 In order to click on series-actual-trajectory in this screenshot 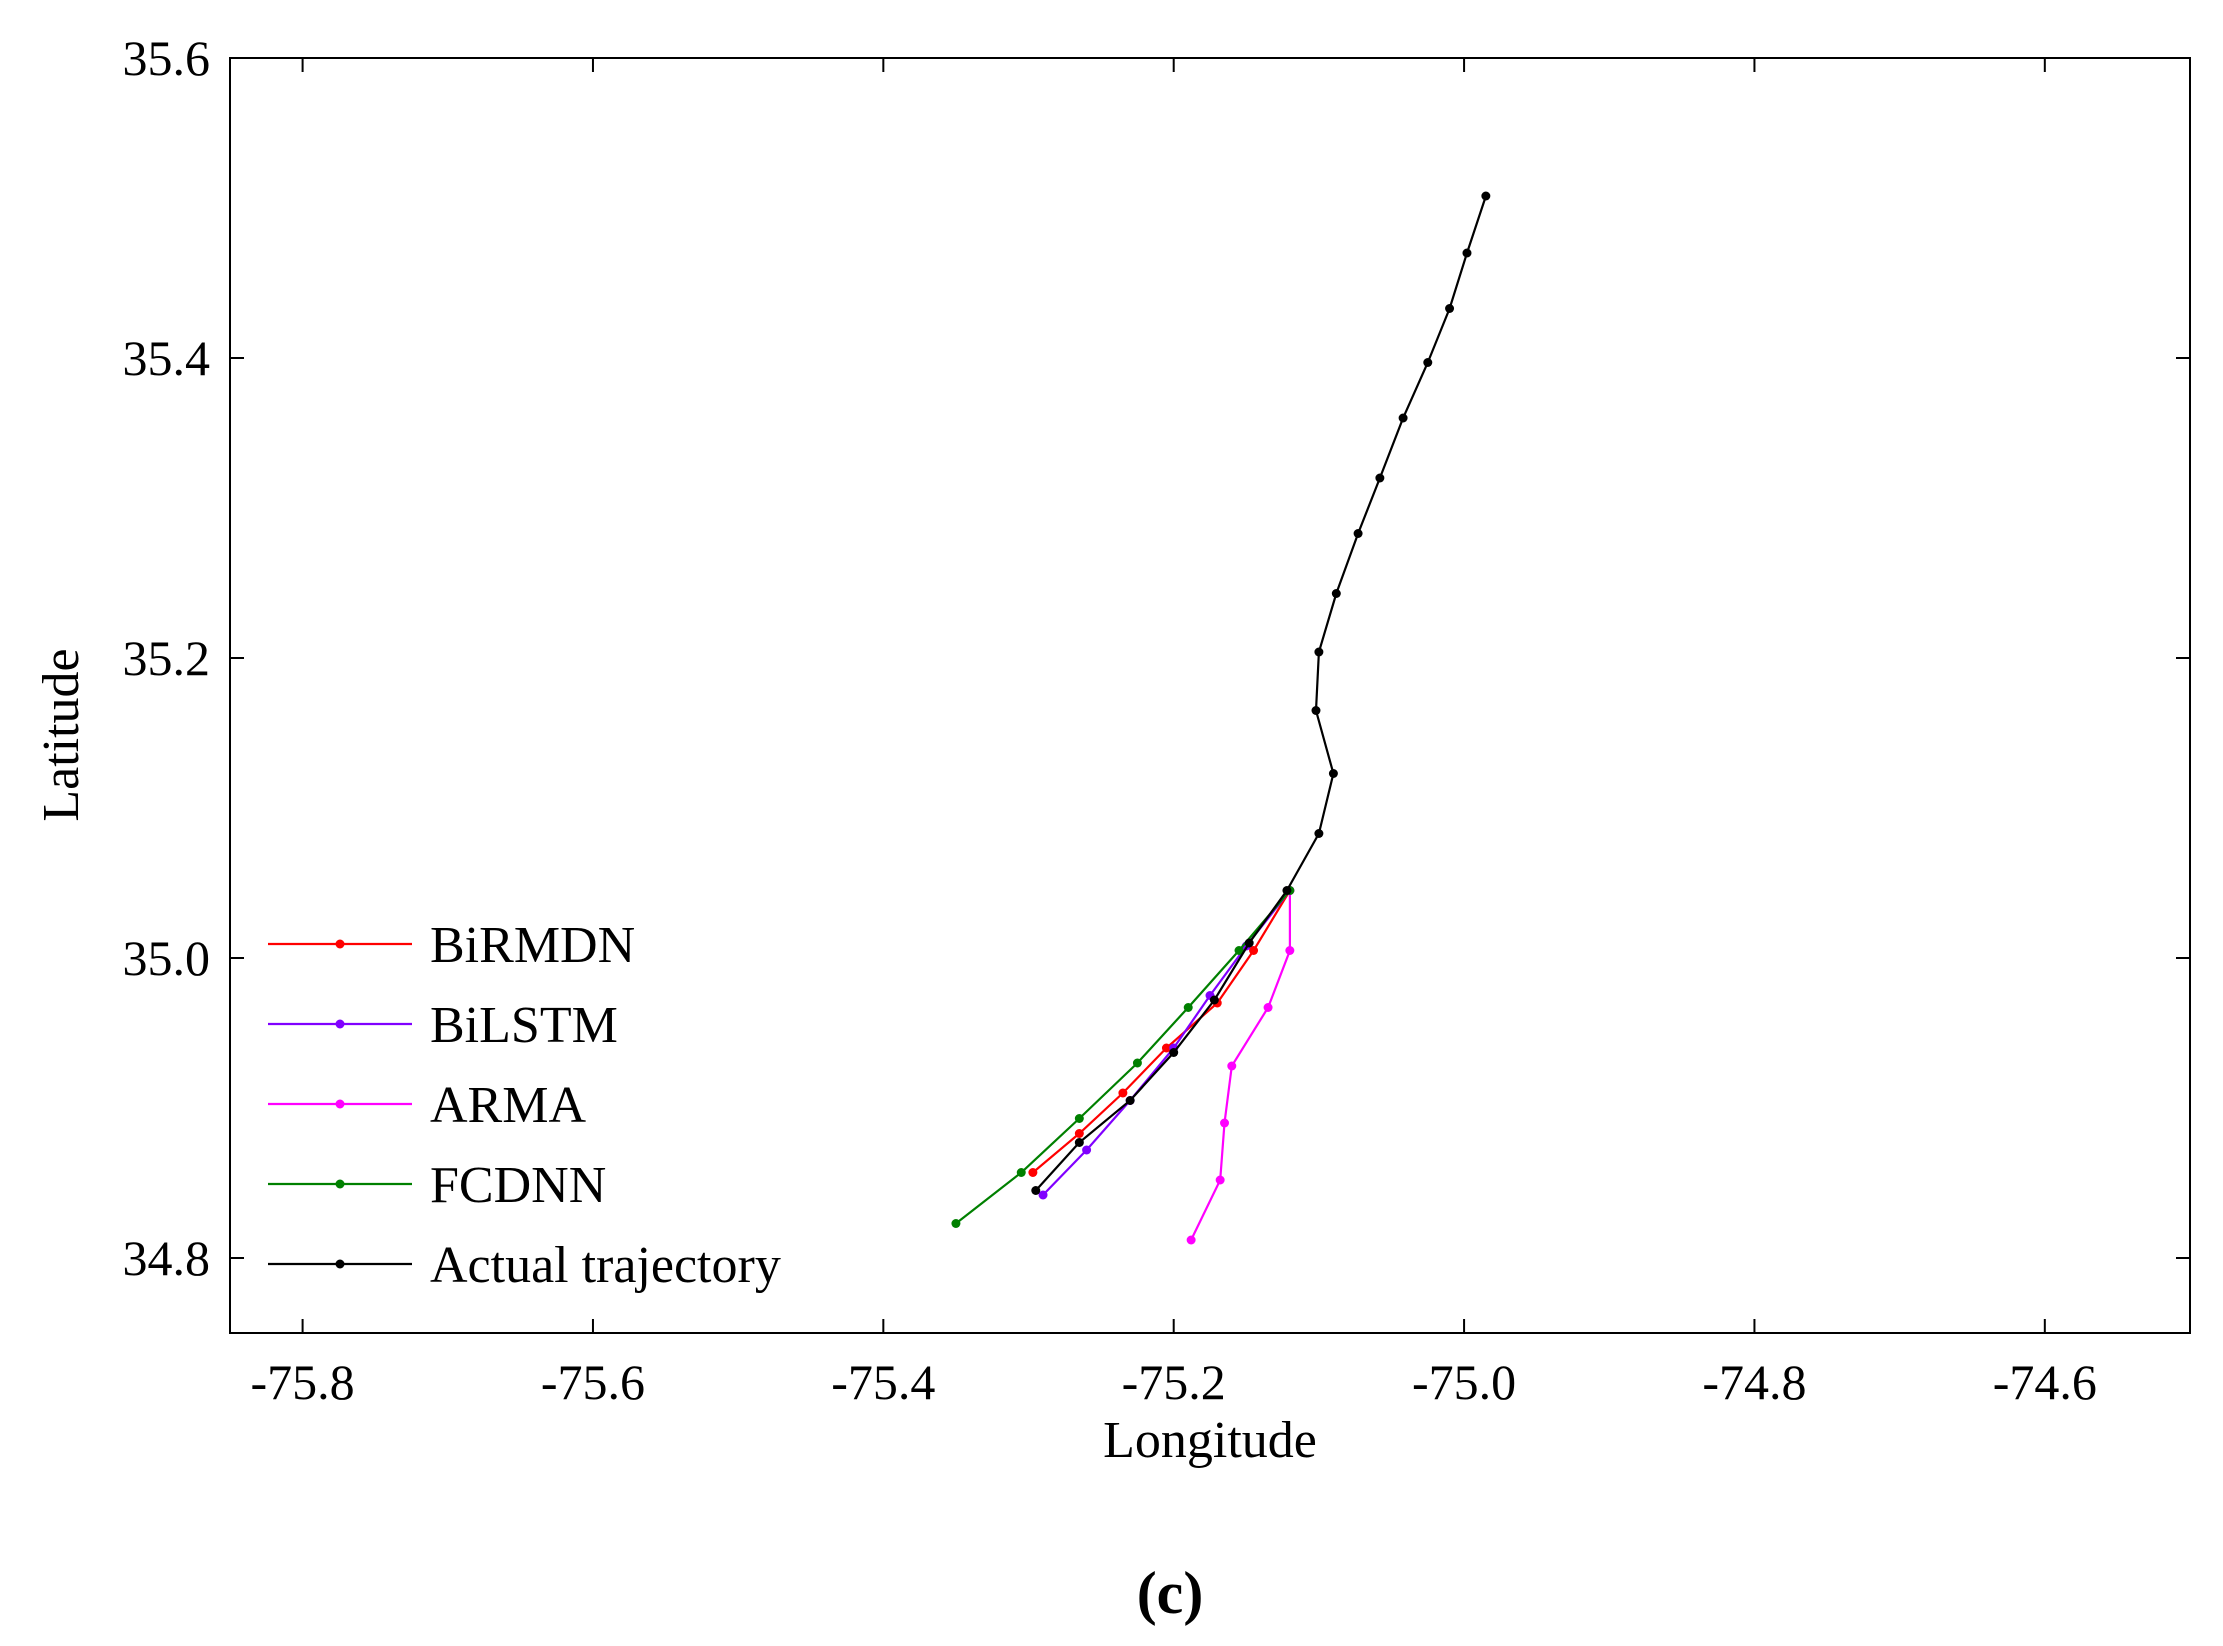, I will do `click(1261, 693)`.